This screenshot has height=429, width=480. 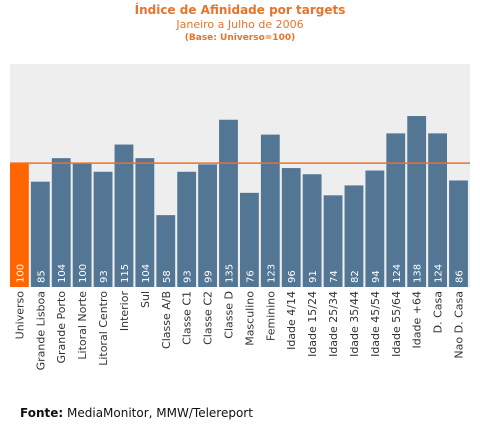 What do you see at coordinates (82, 325) in the screenshot?
I see `category-label-3: Litoral Norte` at bounding box center [82, 325].